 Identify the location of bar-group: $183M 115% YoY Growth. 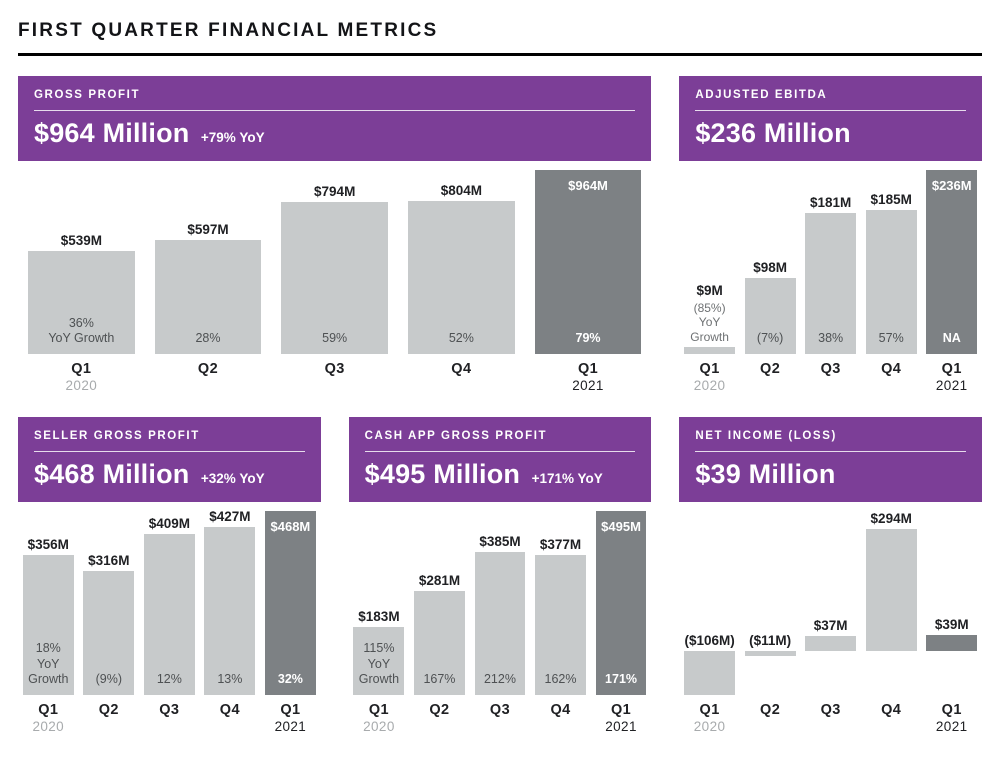
(379, 601).